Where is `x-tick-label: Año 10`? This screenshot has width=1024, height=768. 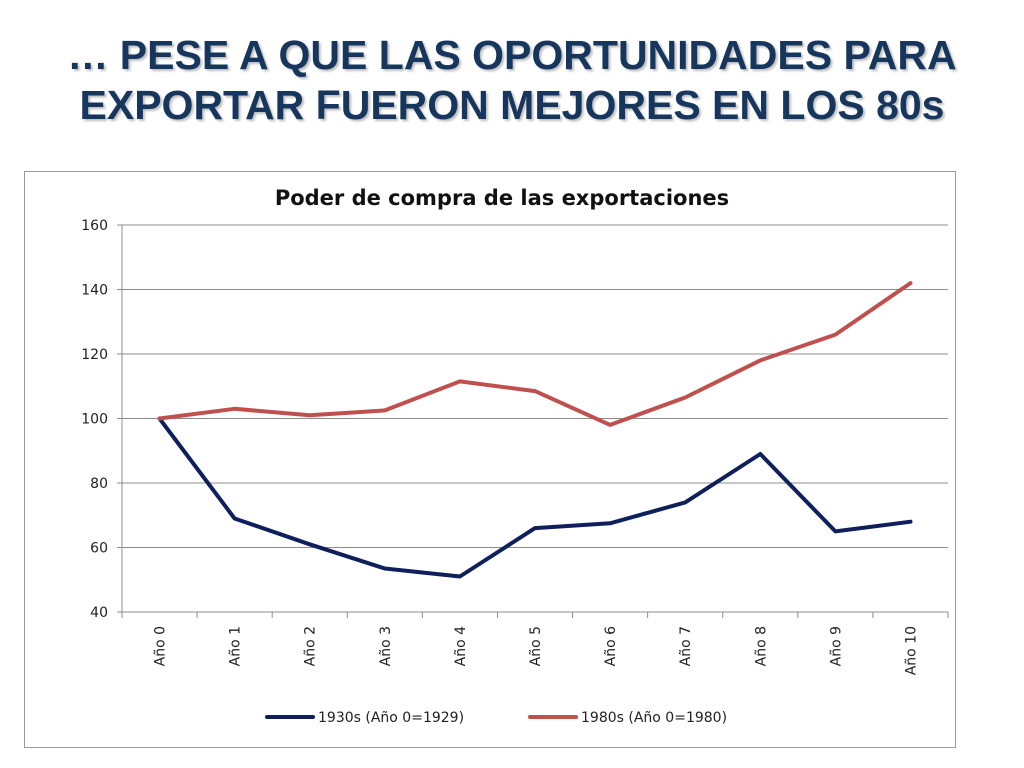 x-tick-label: Año 10 is located at coordinates (911, 650).